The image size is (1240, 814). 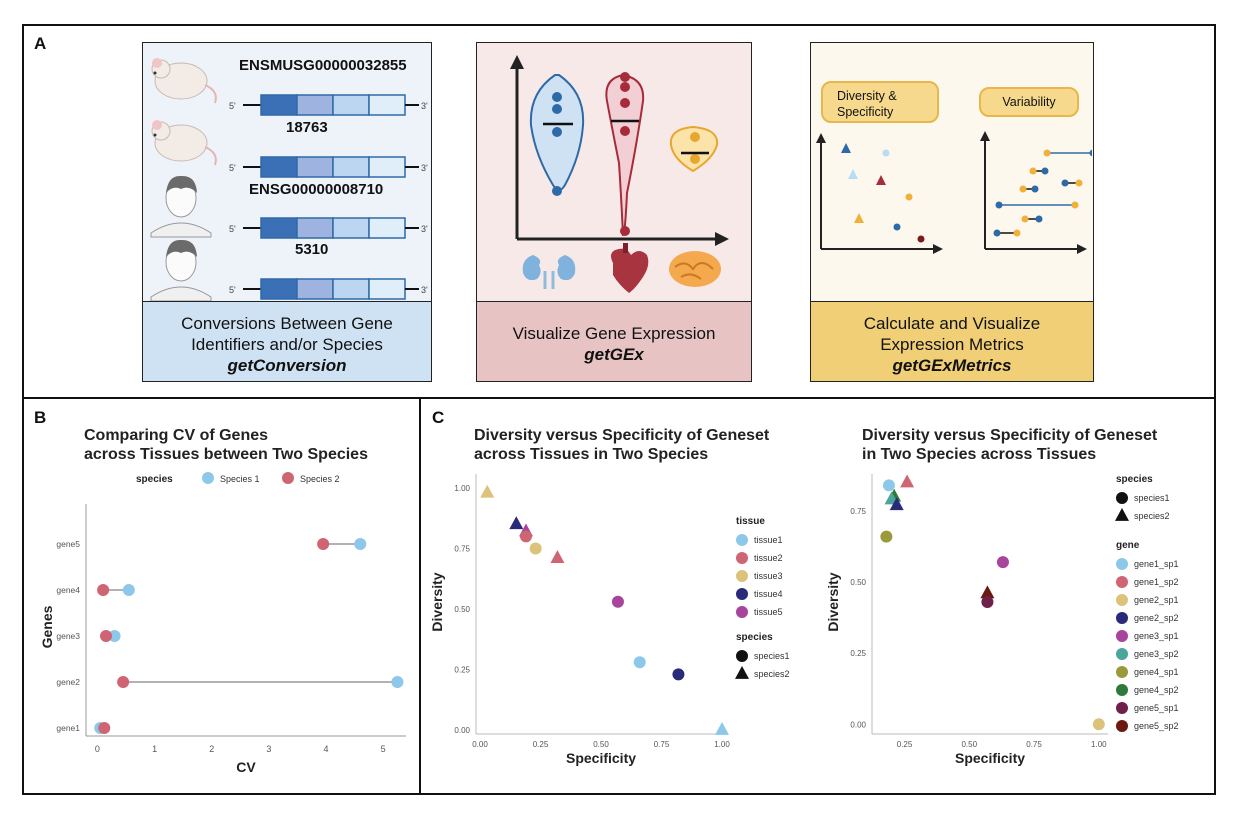 I want to click on y-tick-label: gene4, so click(x=68, y=590).